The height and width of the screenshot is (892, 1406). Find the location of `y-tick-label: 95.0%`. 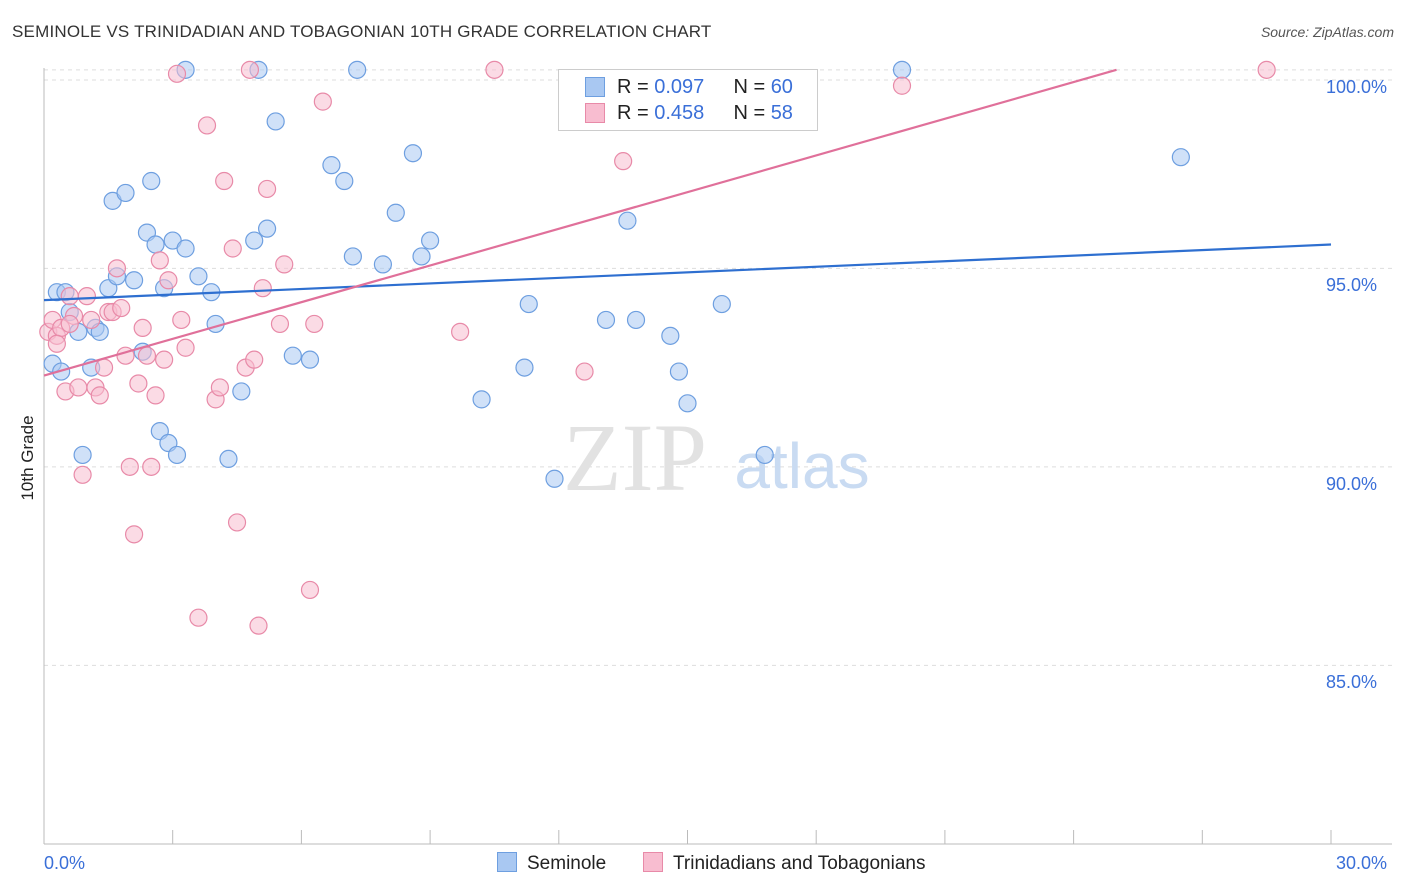

y-tick-label: 95.0% is located at coordinates (1352, 285).